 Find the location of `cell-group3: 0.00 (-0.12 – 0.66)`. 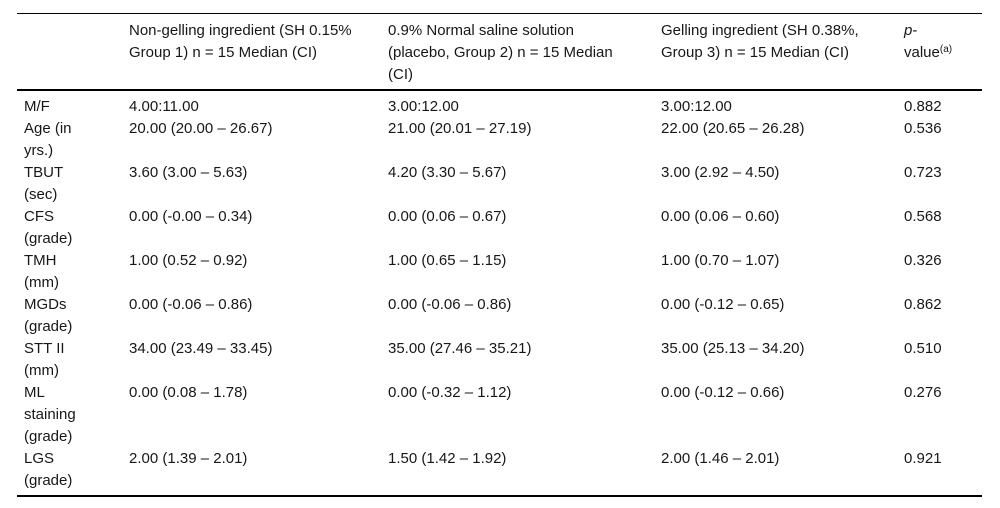

cell-group3: 0.00 (-0.12 – 0.66) is located at coordinates (723, 392).